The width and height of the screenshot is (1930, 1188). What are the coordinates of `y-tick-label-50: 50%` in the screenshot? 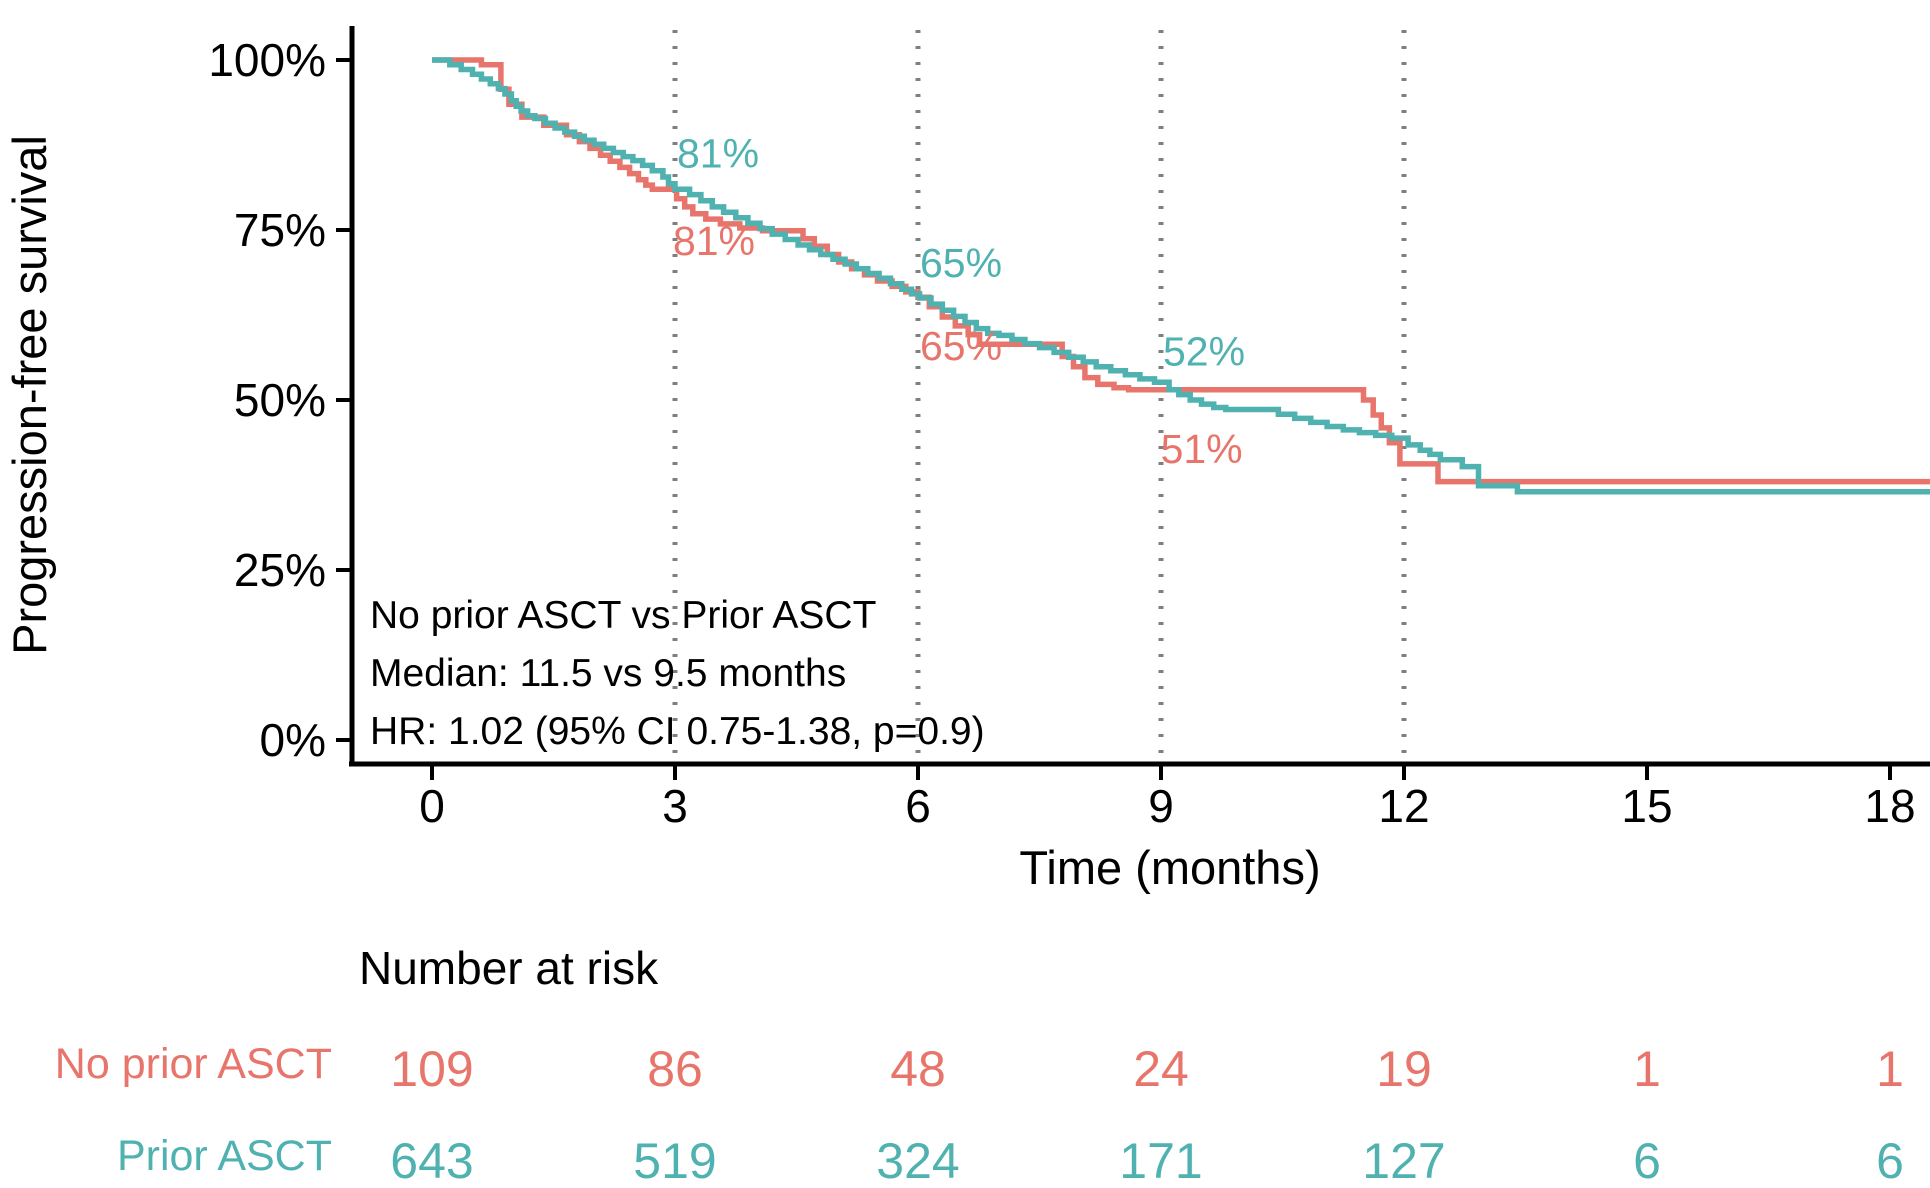 It's located at (280, 400).